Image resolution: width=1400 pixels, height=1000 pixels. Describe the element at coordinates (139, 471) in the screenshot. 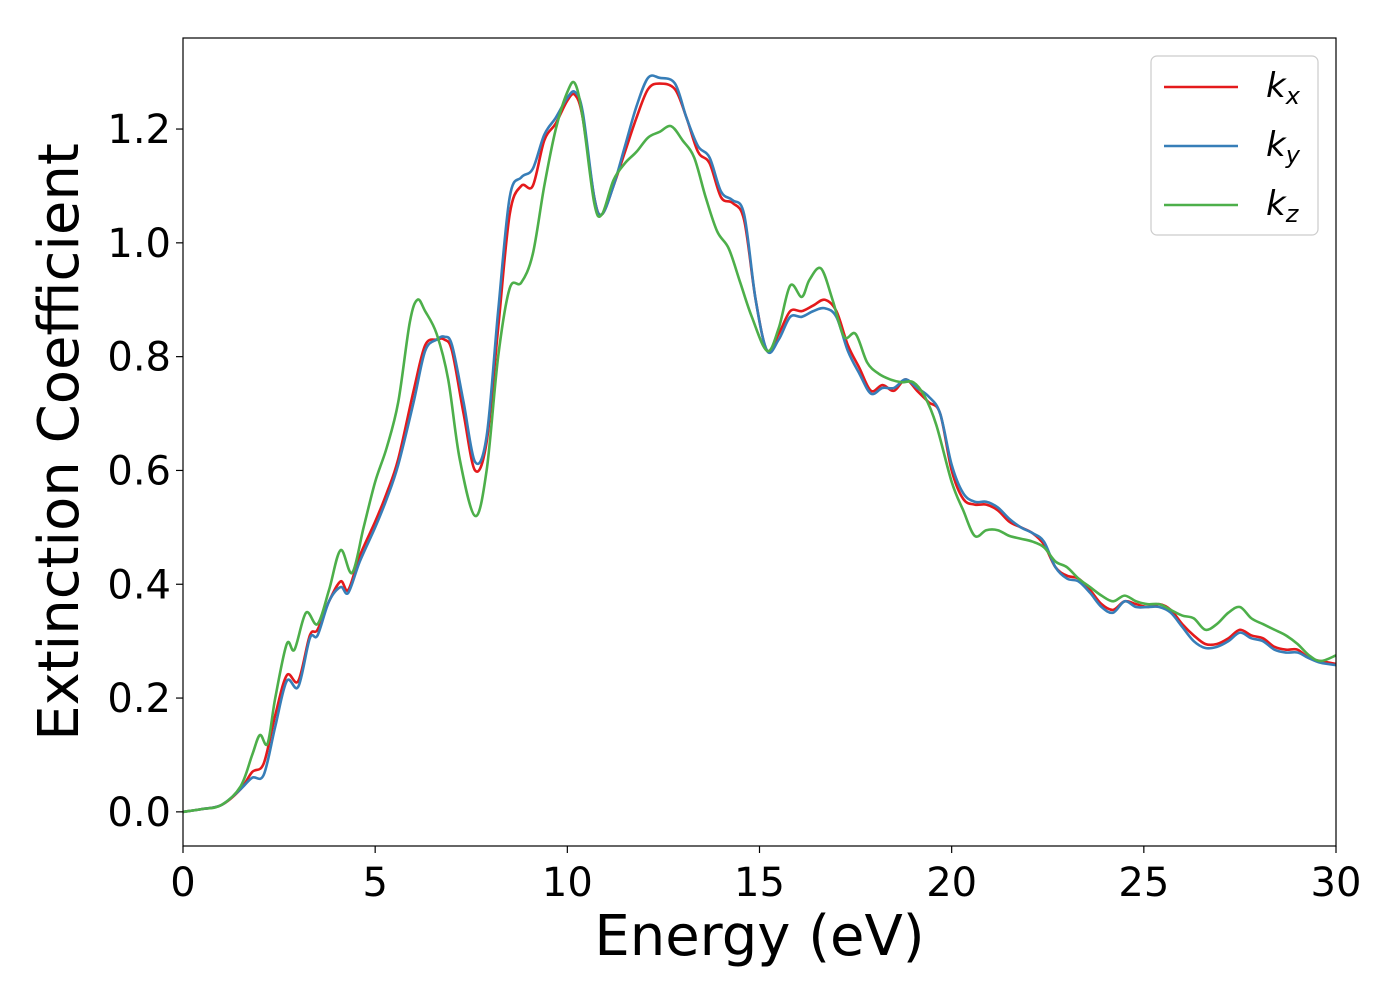

I see `y-tick-label: 0.6` at that location.